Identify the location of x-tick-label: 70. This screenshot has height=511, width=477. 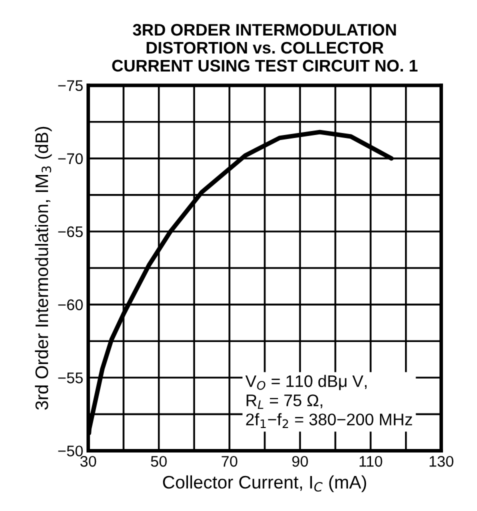
(230, 461).